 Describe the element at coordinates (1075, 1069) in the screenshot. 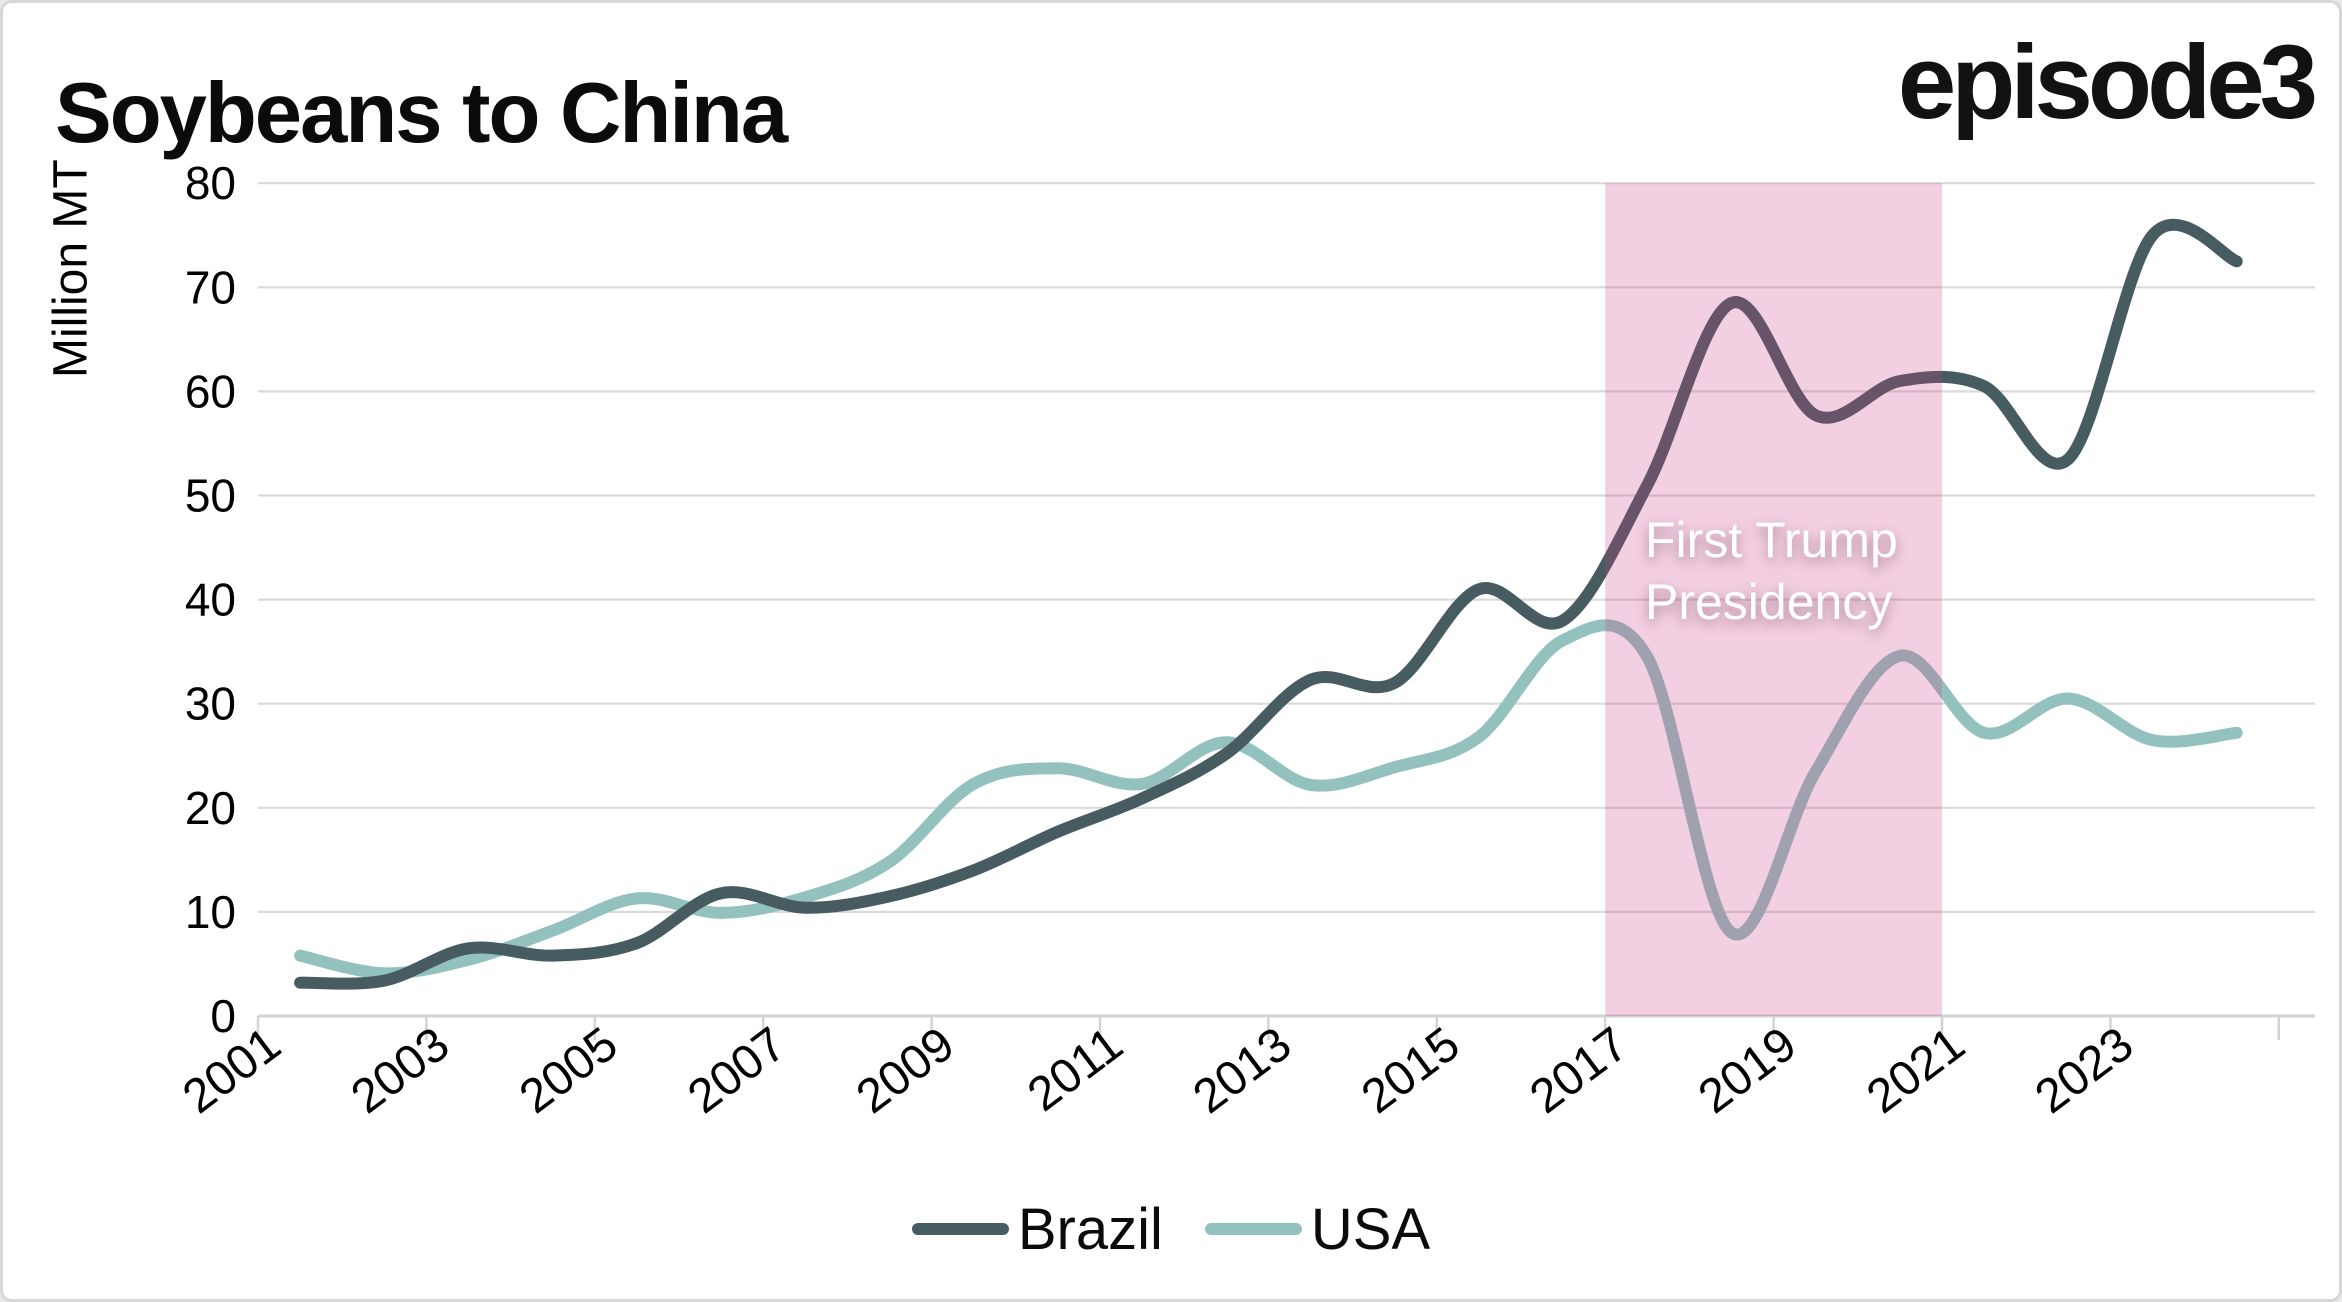

I see `x-tick-label: 2011` at that location.